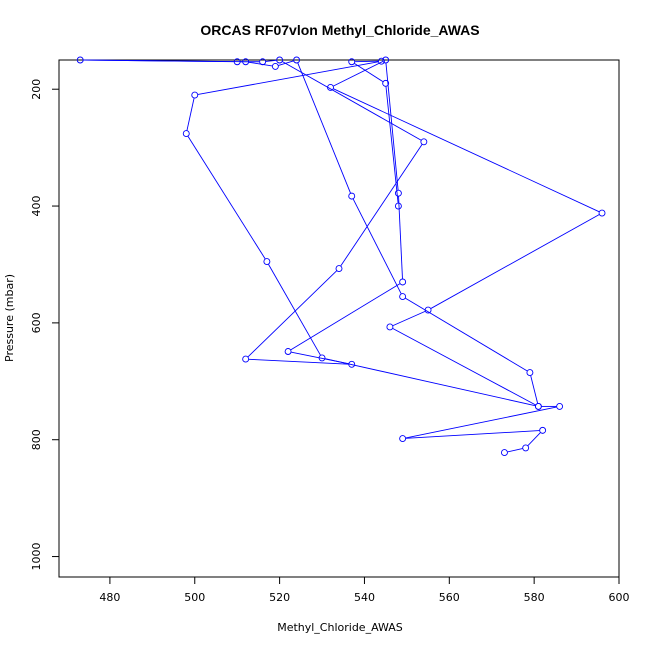 The width and height of the screenshot is (650, 650). What do you see at coordinates (36, 439) in the screenshot?
I see `y-tick-label: 800` at bounding box center [36, 439].